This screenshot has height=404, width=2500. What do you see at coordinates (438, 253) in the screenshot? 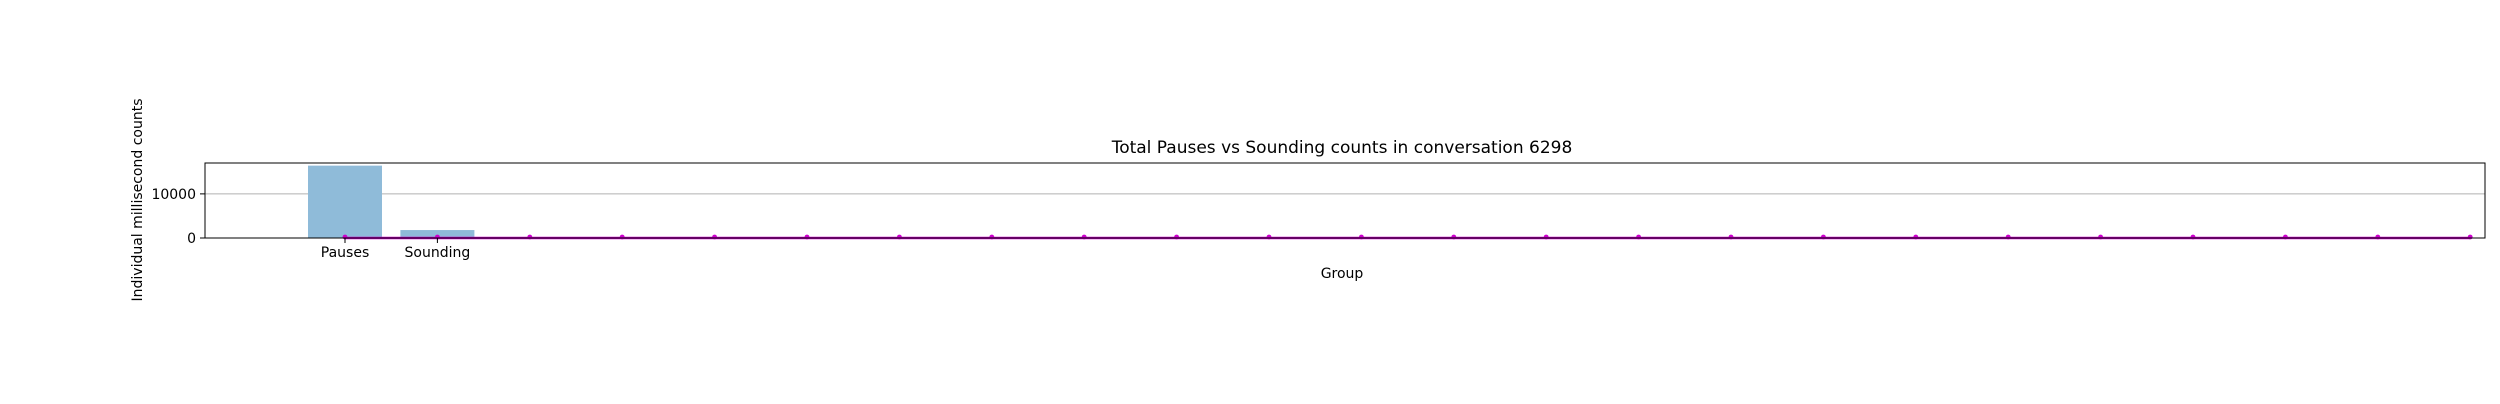
I see `x-tick-label: Sounding` at bounding box center [438, 253].